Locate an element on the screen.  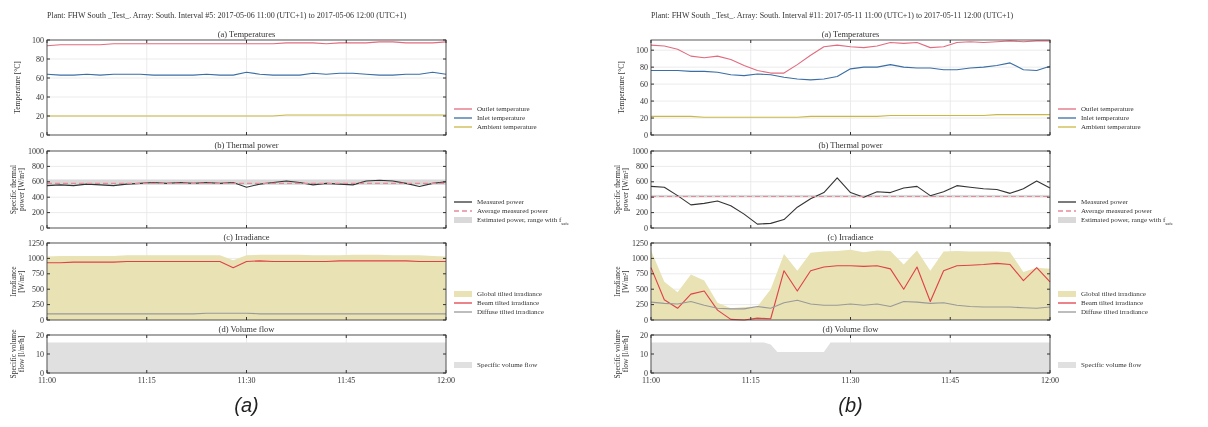
text: (a) is located at coordinates (246, 405).